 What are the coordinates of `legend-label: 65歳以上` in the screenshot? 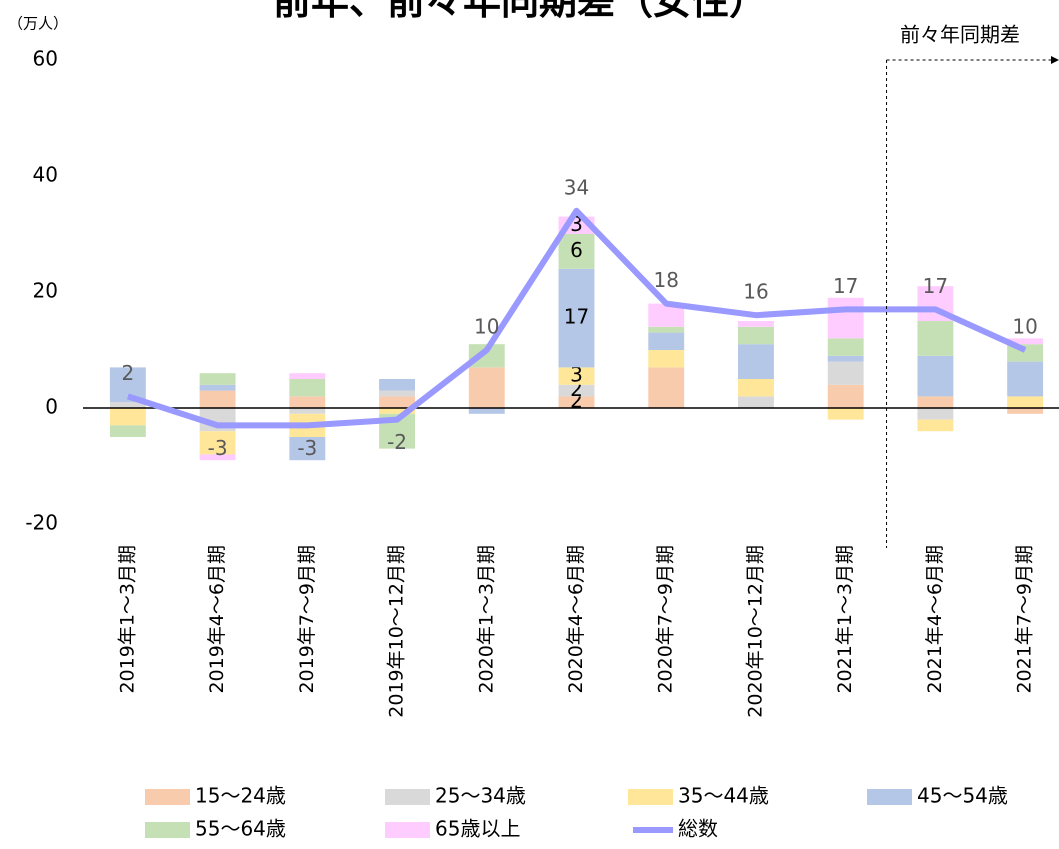 It's located at (477, 829).